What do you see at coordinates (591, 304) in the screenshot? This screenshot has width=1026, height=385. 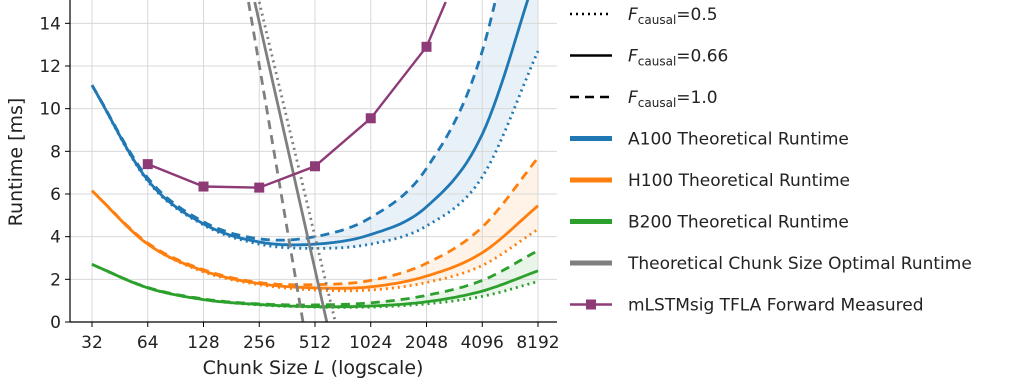 I see `legend-marker` at bounding box center [591, 304].